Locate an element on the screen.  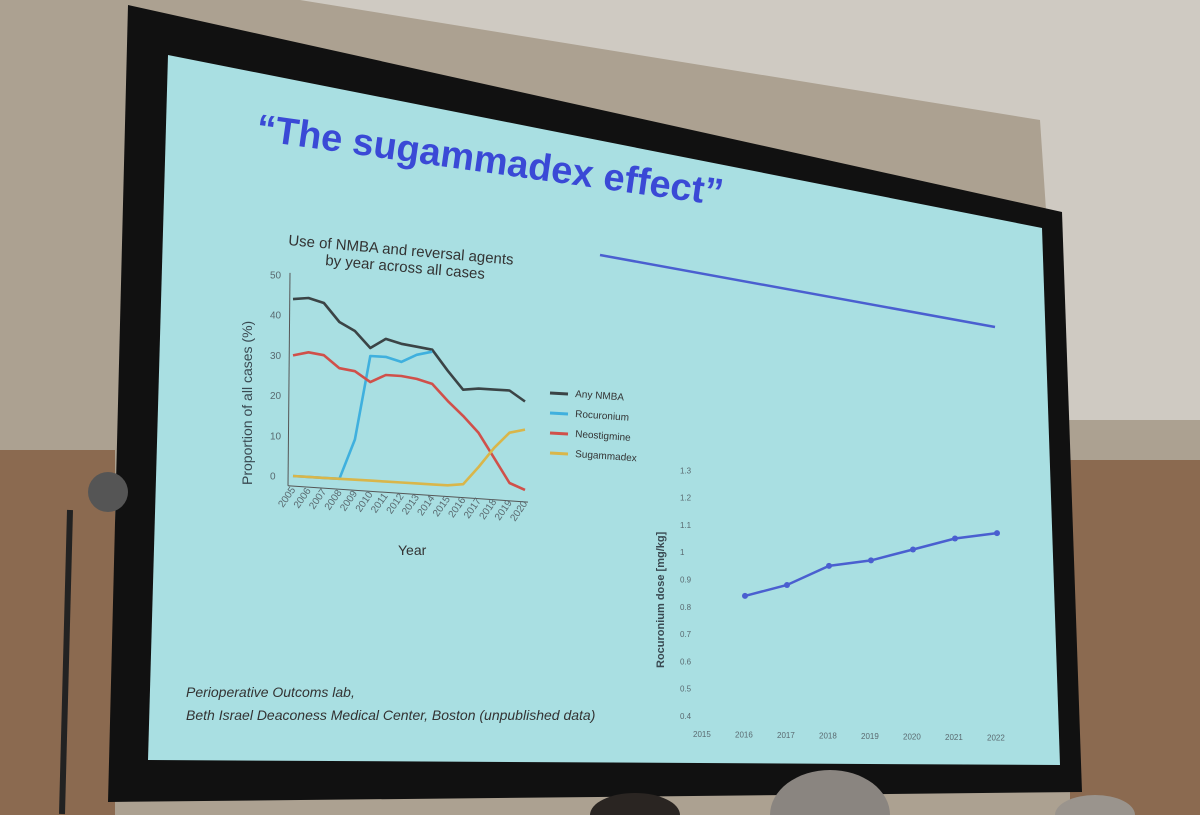
legend-entry: Sugammadex is located at coordinates (606, 456).